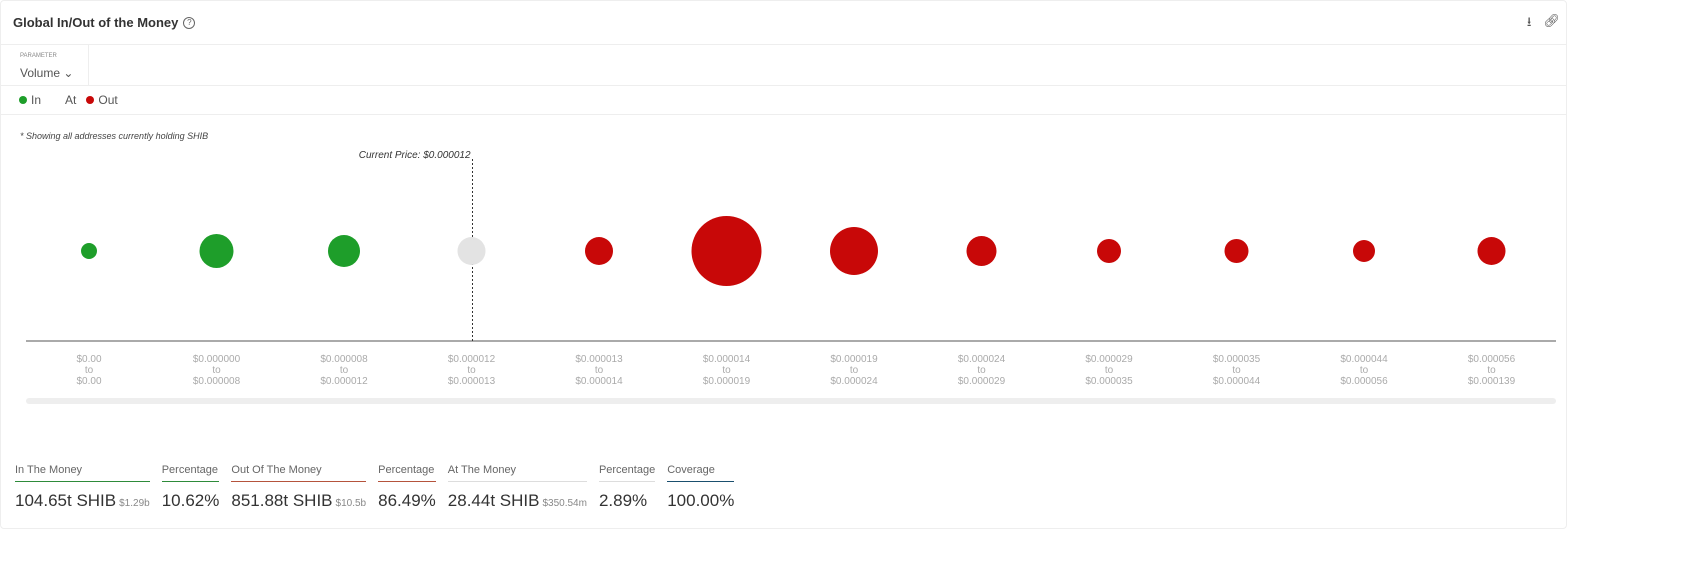  I want to click on stat-usd: $1.29b, so click(134, 503).